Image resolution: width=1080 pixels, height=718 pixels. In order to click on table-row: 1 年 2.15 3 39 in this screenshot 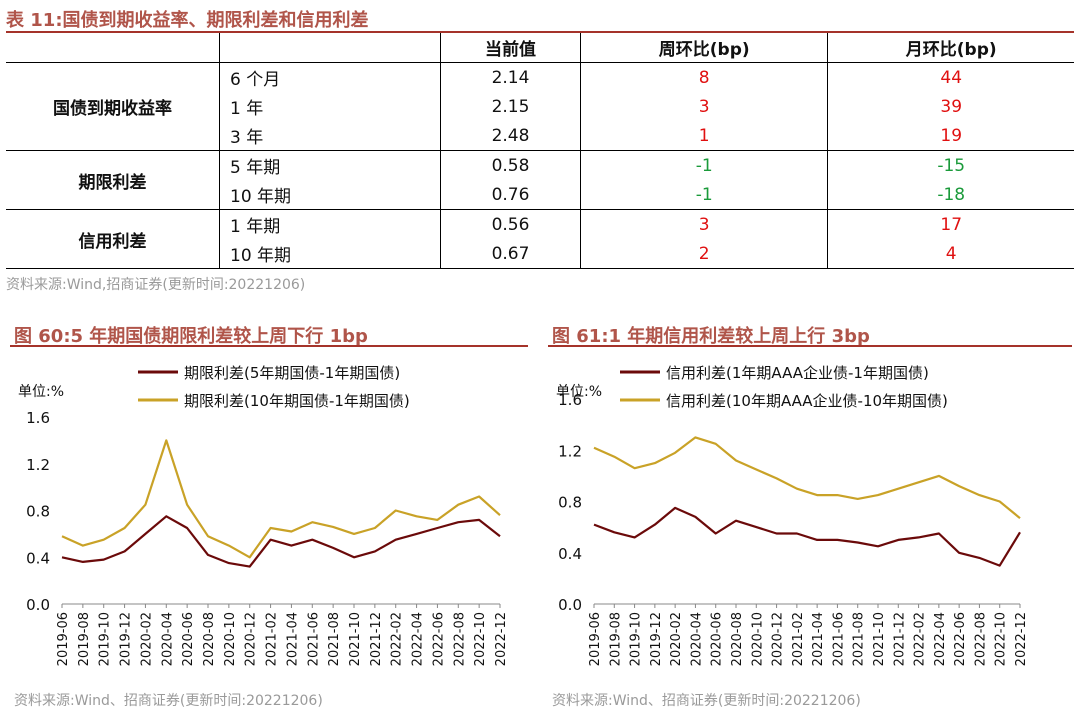, I will do `click(540, 106)`.